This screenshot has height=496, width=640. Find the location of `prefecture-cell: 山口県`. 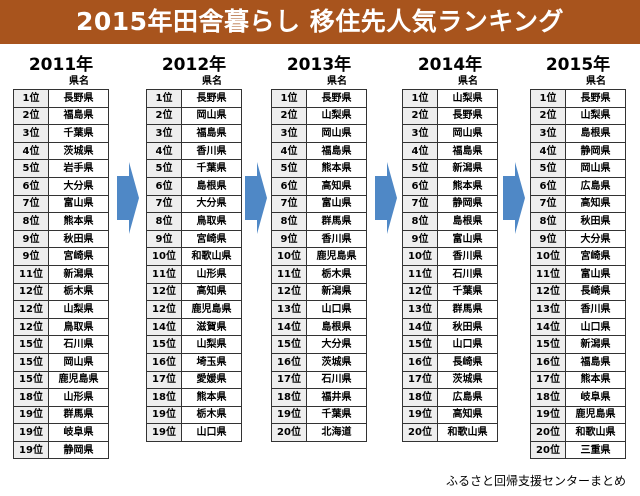

prefecture-cell: 山口県 is located at coordinates (336, 309).